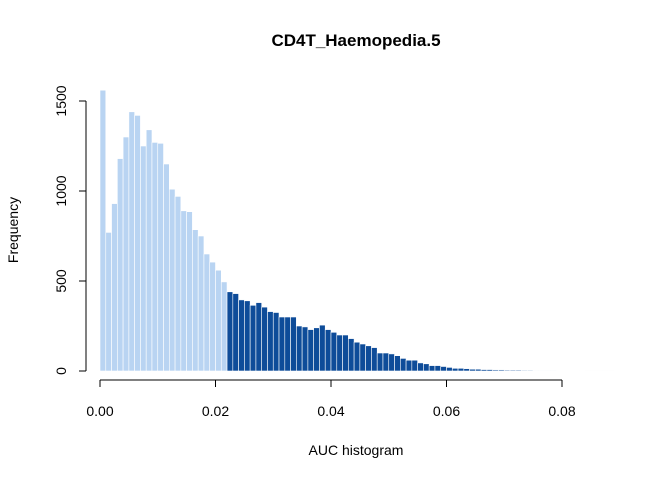 The image size is (672, 480). I want to click on x-tick-label: 0.04, so click(330, 411).